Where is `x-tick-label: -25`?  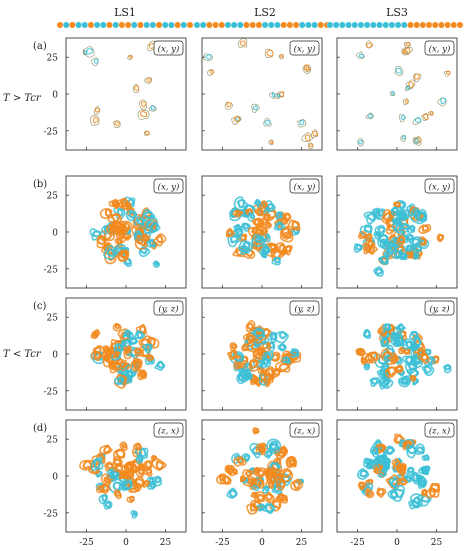 x-tick-label: -25 is located at coordinates (86, 543).